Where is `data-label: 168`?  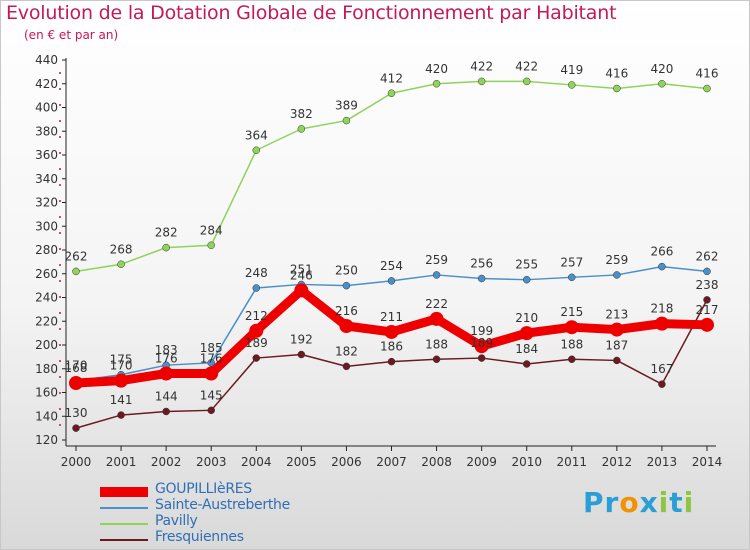 data-label: 168 is located at coordinates (76, 368).